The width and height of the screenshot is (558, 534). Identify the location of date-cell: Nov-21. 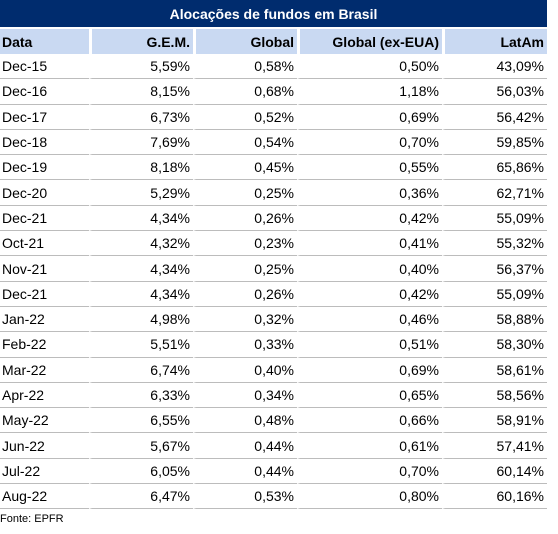
(44, 269).